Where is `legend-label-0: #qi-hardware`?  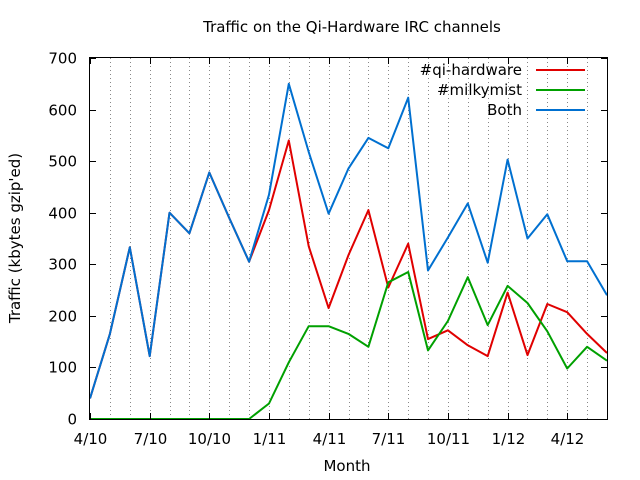 legend-label-0: #qi-hardware is located at coordinates (471, 70).